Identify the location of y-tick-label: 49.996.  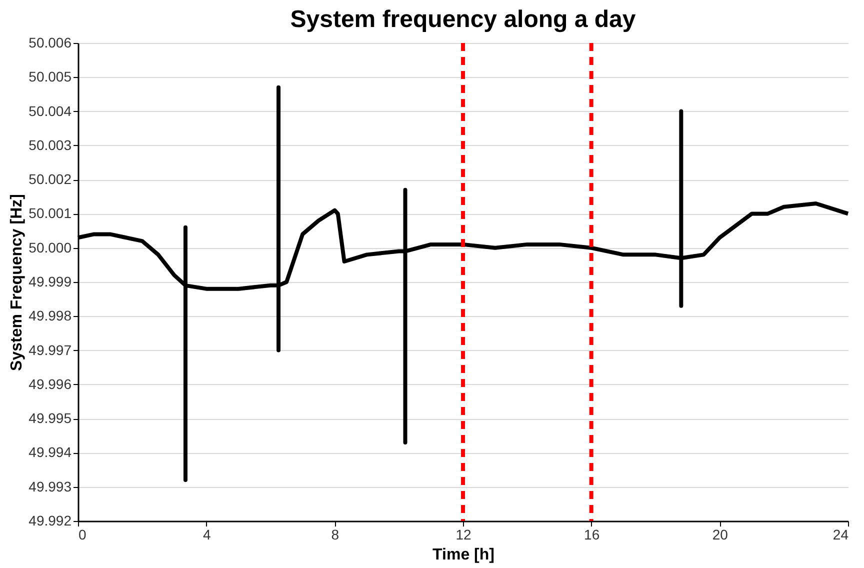
(50, 384).